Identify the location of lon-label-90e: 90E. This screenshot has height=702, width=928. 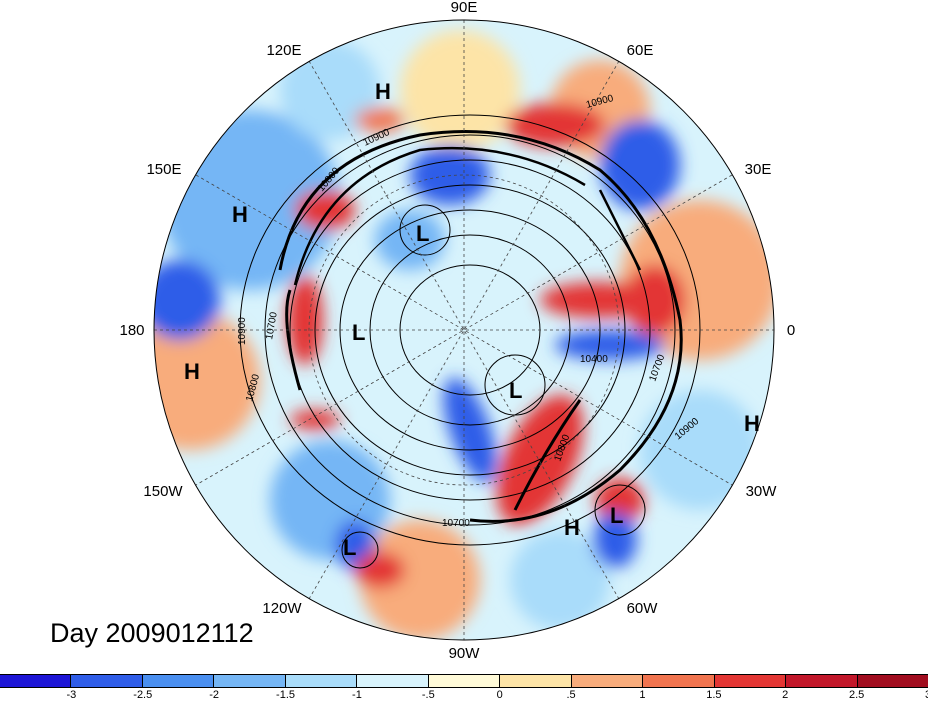
(464, 8).